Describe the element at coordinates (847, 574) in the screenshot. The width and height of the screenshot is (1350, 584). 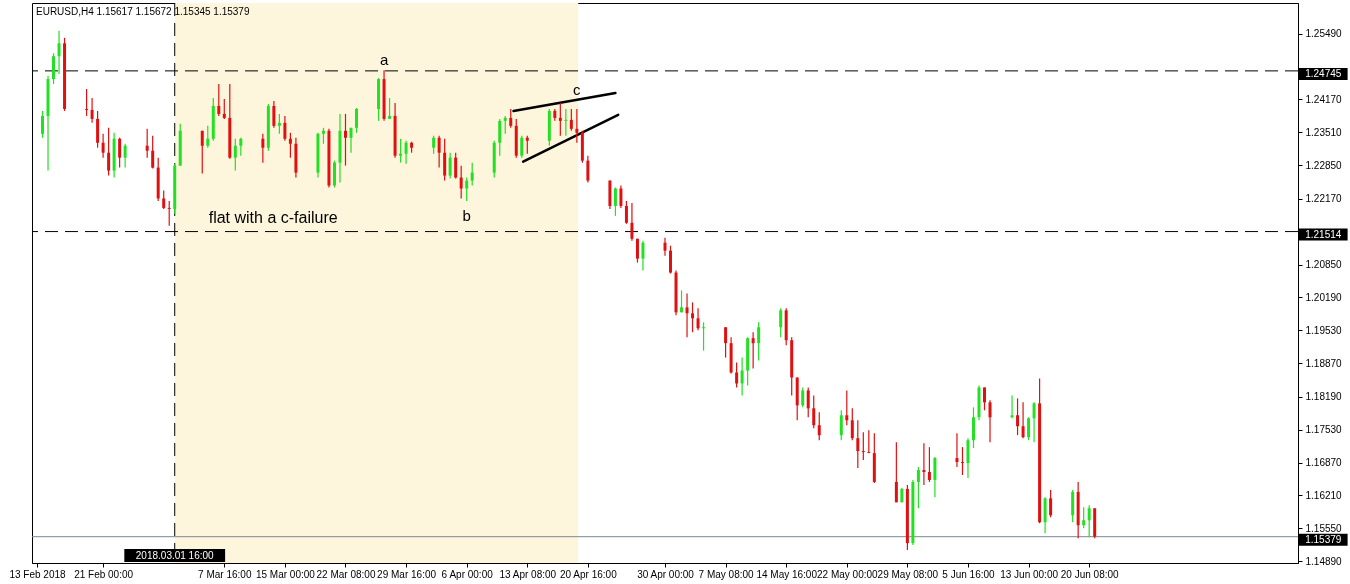
I see `x-tick-label: 22 May 00:00` at that location.